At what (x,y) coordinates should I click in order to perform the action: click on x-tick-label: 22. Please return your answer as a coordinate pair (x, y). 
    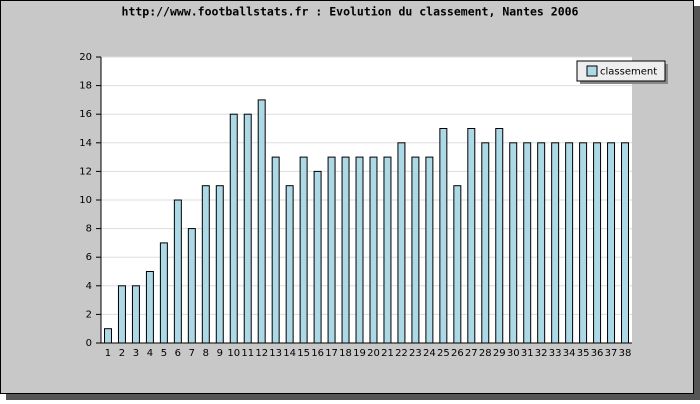
    Looking at the image, I should click on (401, 353).